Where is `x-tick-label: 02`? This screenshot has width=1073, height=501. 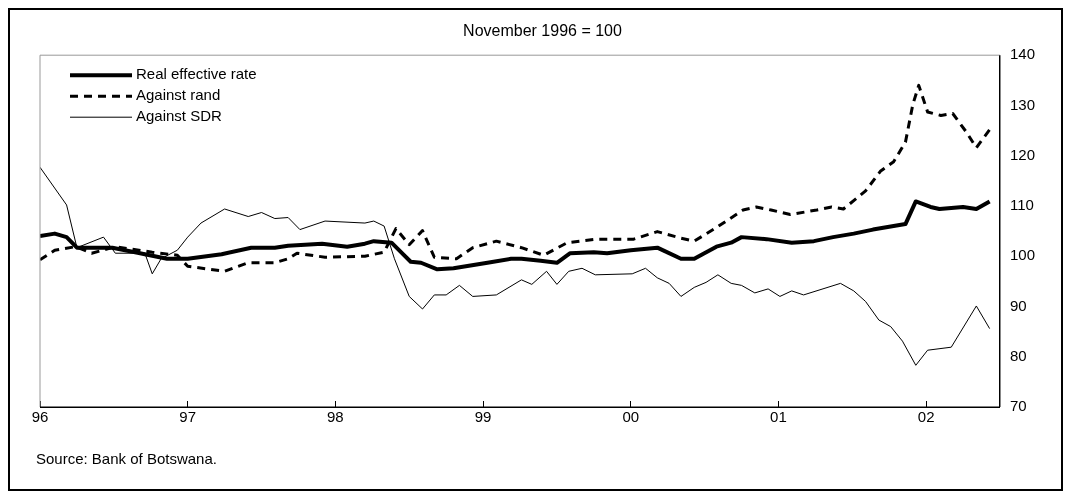 x-tick-label: 02 is located at coordinates (926, 417).